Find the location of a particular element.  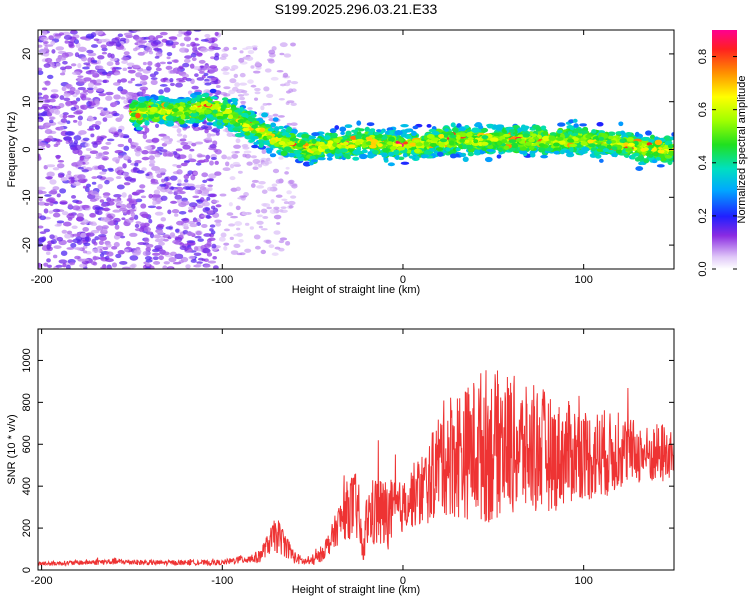

spectrogram-ytick-label: 10 is located at coordinates (27, 102).